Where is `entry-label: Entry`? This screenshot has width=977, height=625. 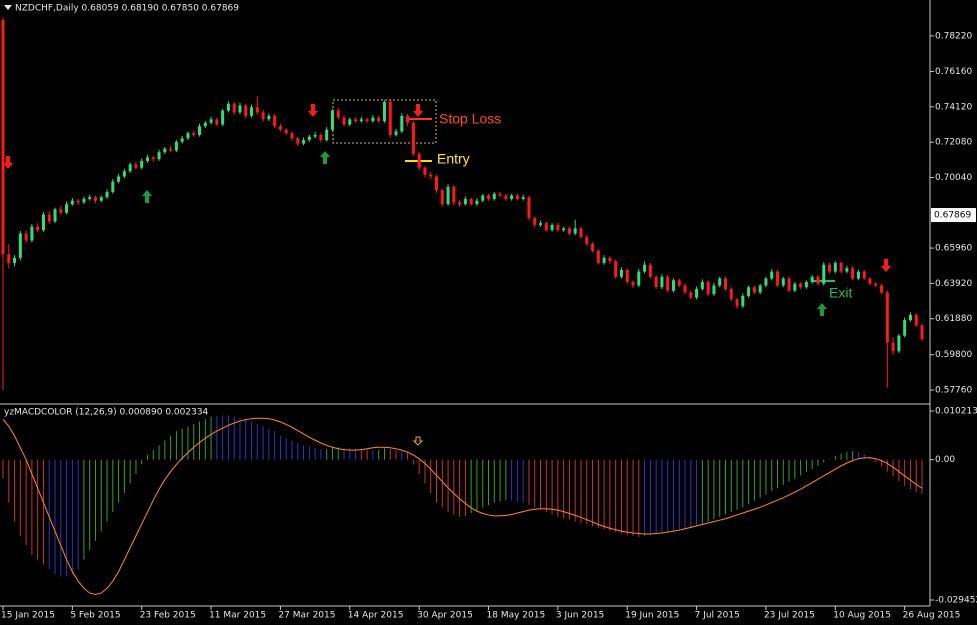 entry-label: Entry is located at coordinates (453, 159).